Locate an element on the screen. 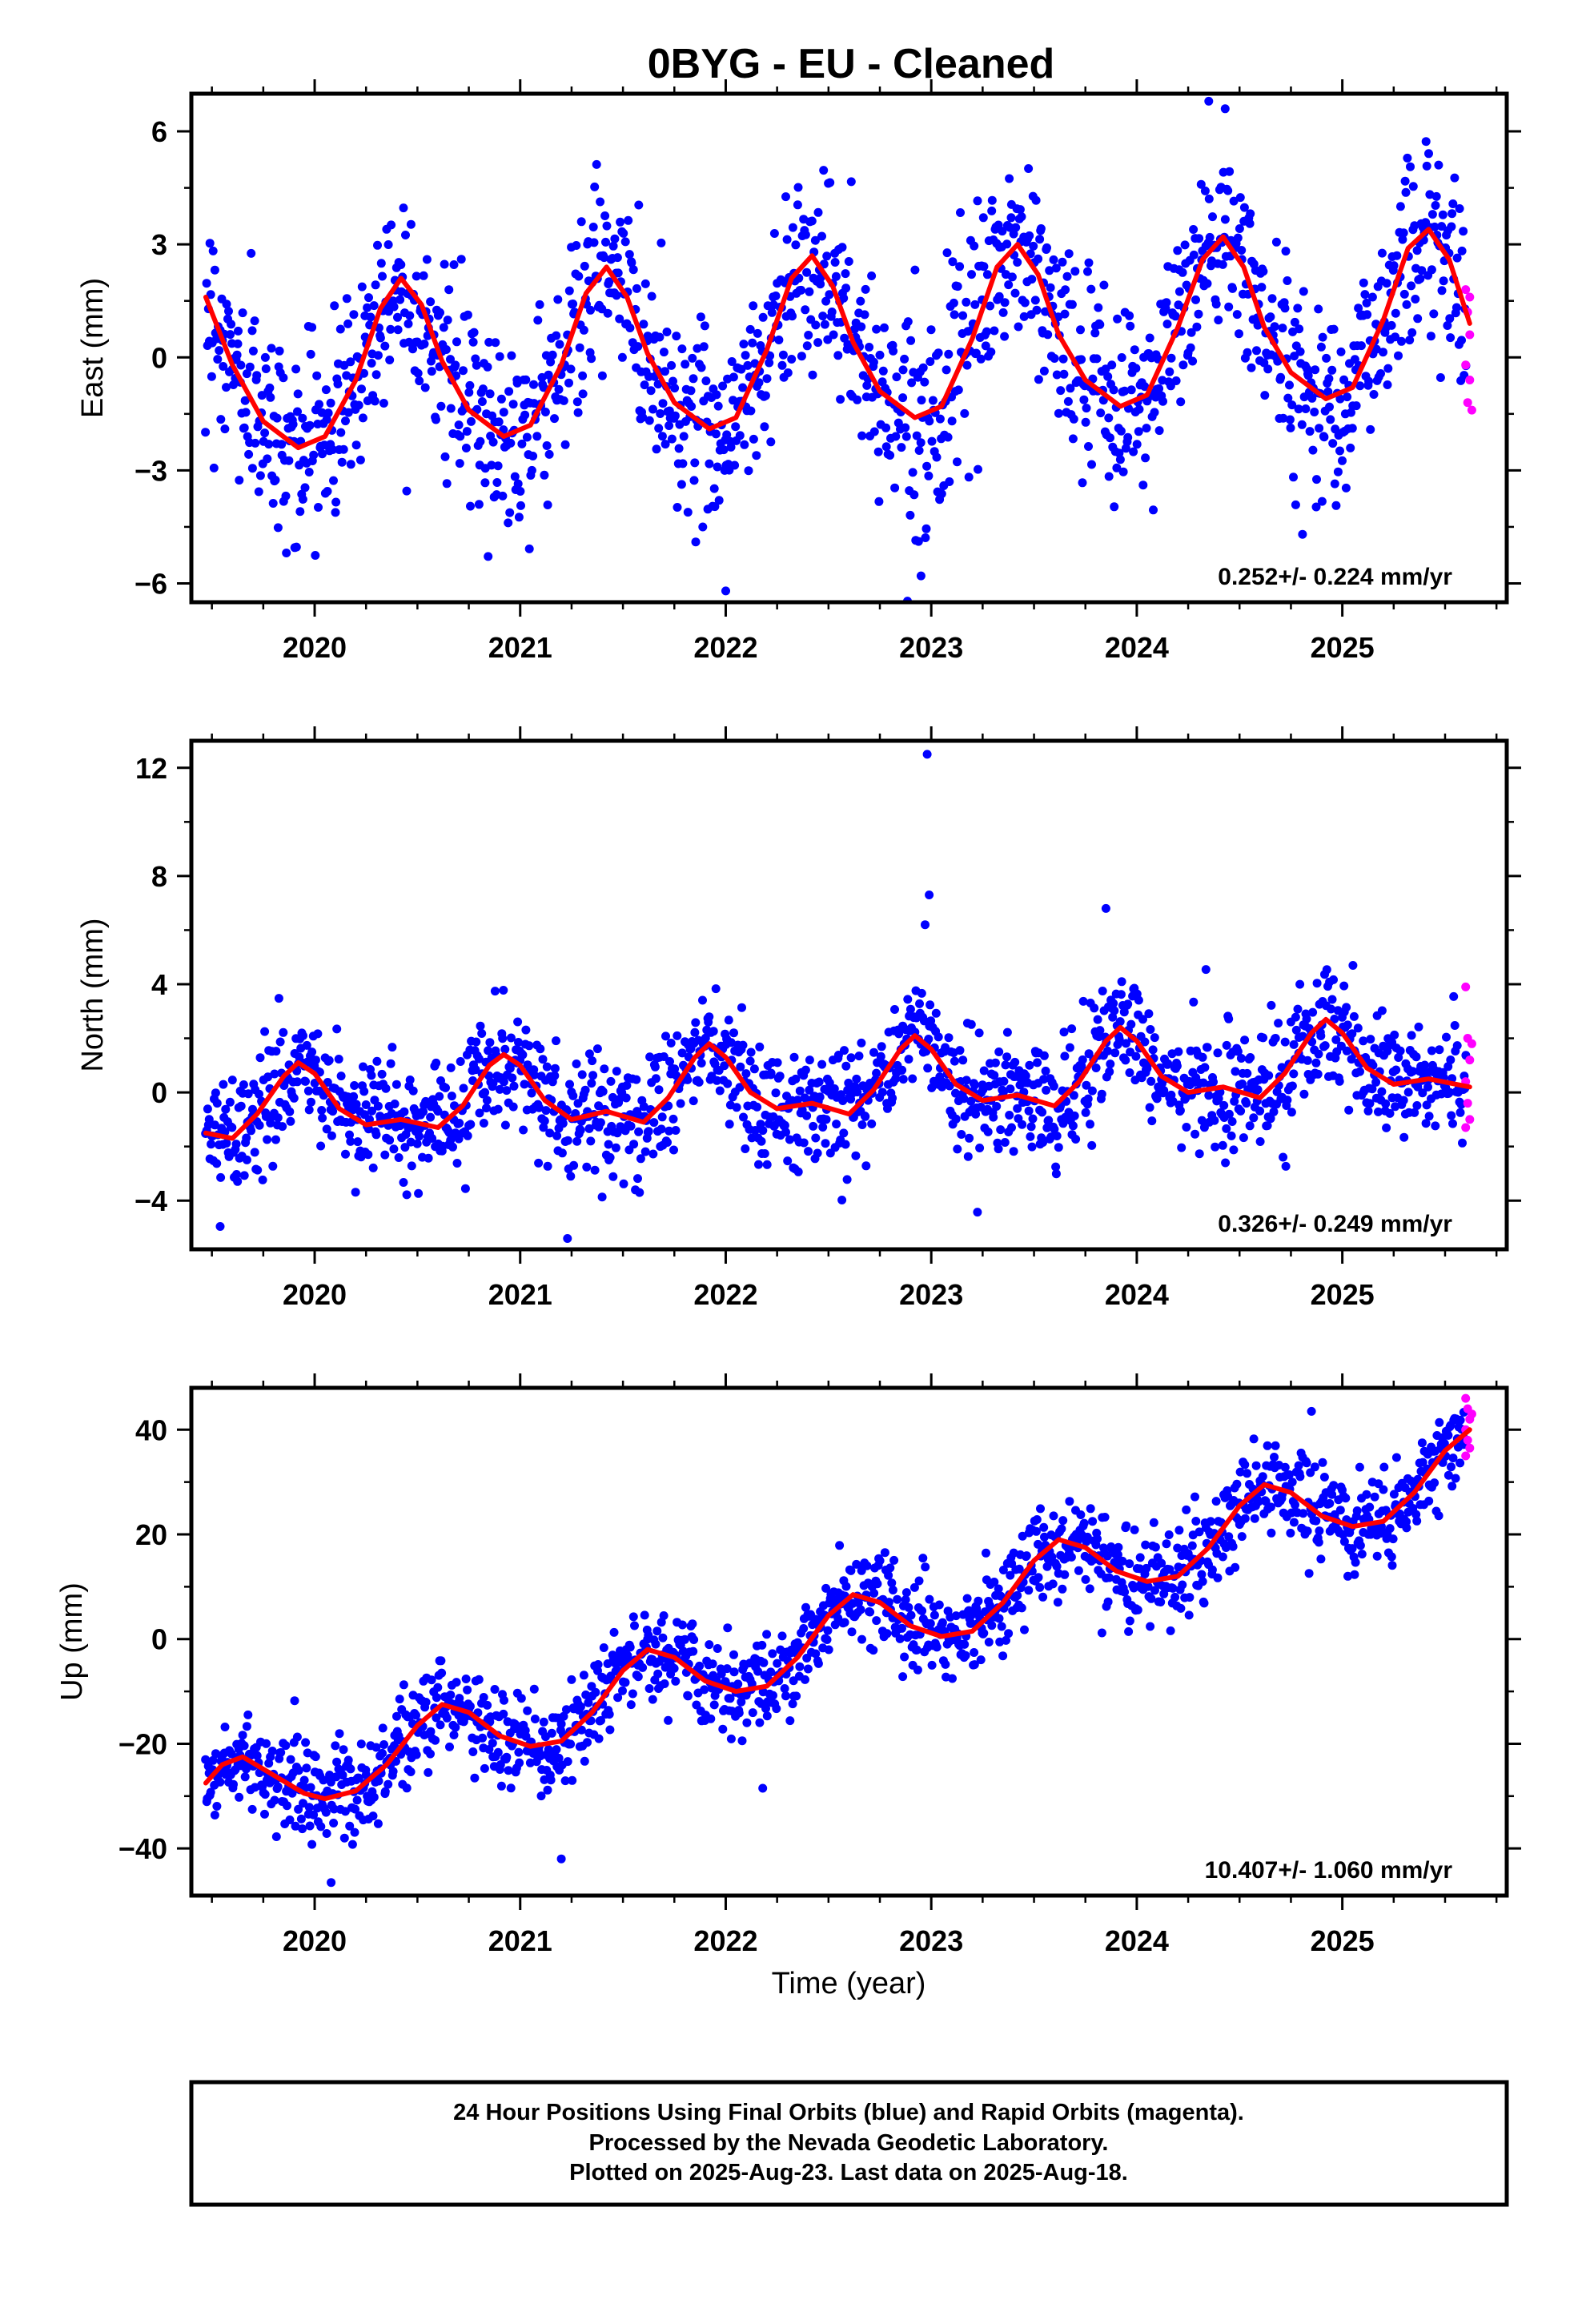 This screenshot has height=2324, width=1582. north-model-curve is located at coordinates (838, 1078).